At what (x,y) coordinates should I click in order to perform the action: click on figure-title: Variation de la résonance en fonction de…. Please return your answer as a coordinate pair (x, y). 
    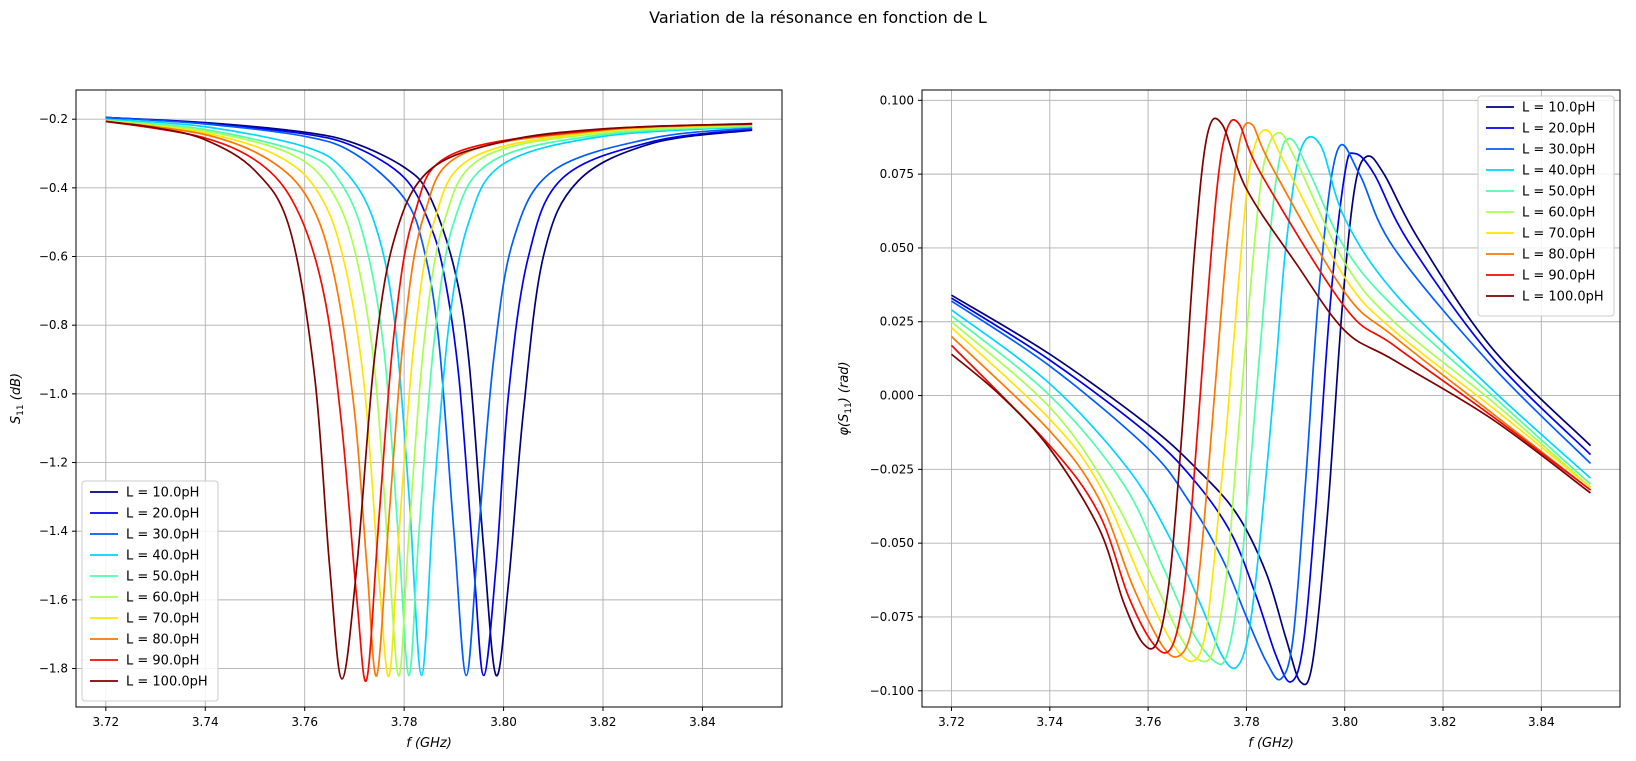
    Looking at the image, I should click on (818, 17).